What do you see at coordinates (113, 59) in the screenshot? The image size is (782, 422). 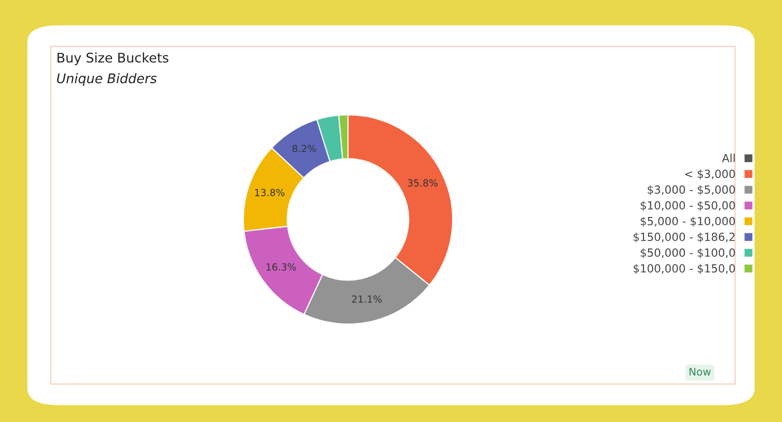 I see `text: Buy Size Buckets` at bounding box center [113, 59].